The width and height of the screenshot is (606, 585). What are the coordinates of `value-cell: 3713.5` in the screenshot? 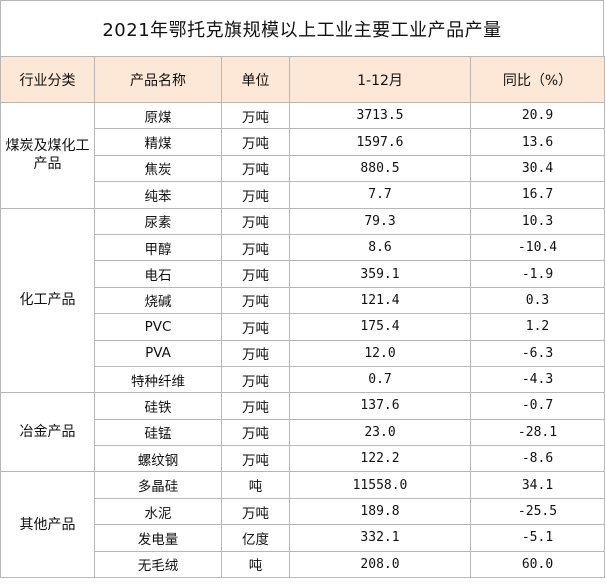 It's located at (380, 115).